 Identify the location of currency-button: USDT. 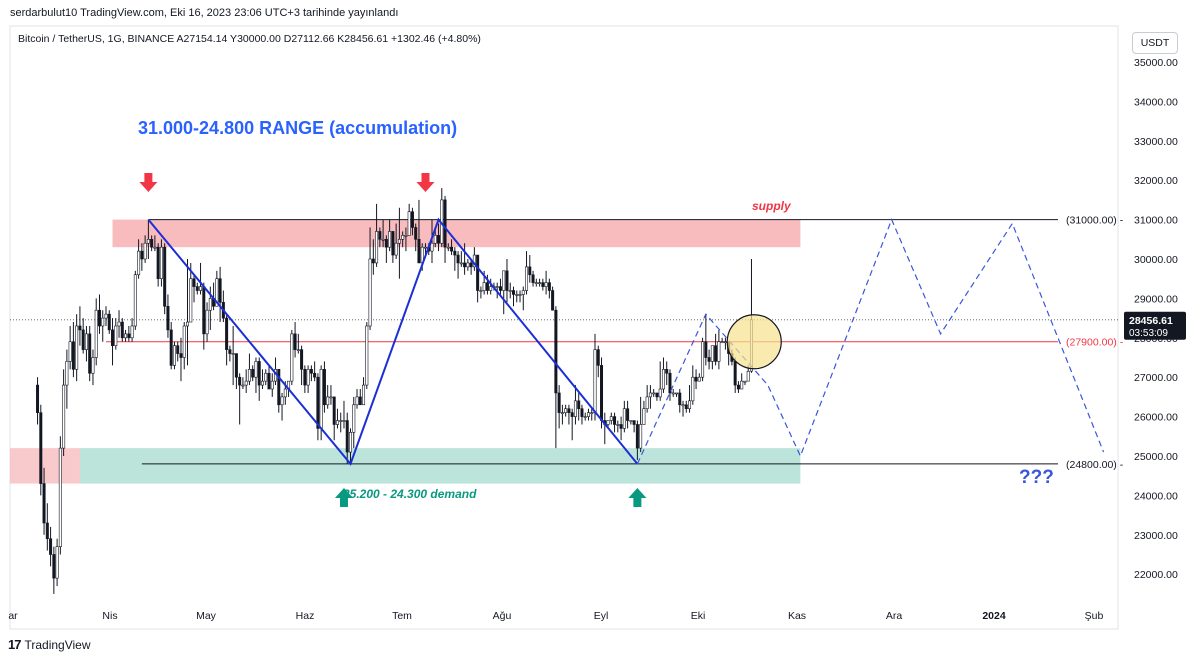
(1155, 43).